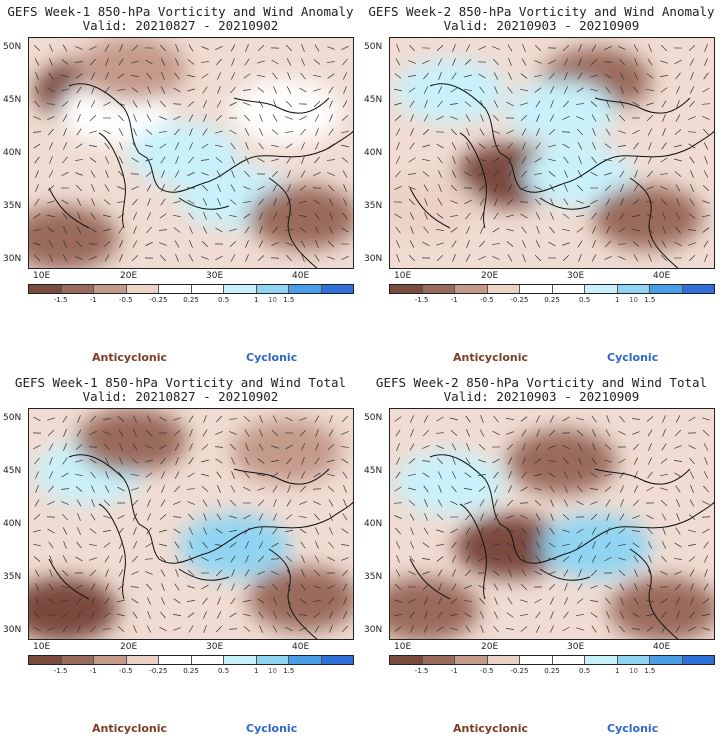 The height and width of the screenshot is (742, 722). I want to click on colorbar-tick-label: 1, so click(617, 671).